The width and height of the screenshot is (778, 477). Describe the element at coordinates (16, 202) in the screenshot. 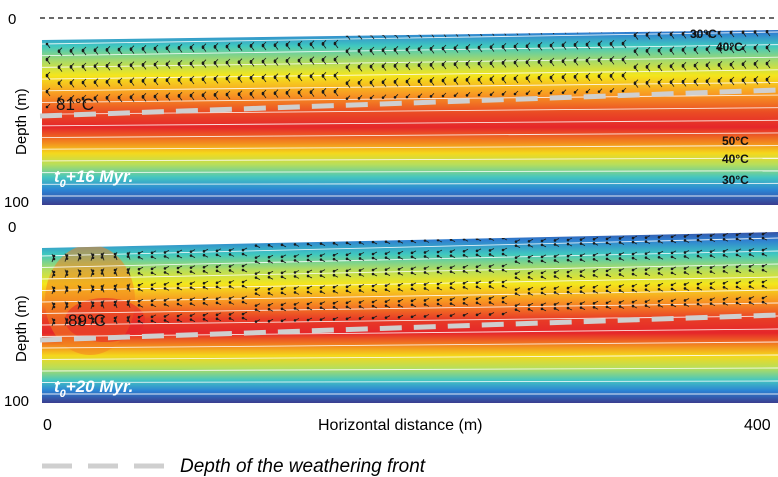

I see `depth-bottom-tick-1: 100` at that location.